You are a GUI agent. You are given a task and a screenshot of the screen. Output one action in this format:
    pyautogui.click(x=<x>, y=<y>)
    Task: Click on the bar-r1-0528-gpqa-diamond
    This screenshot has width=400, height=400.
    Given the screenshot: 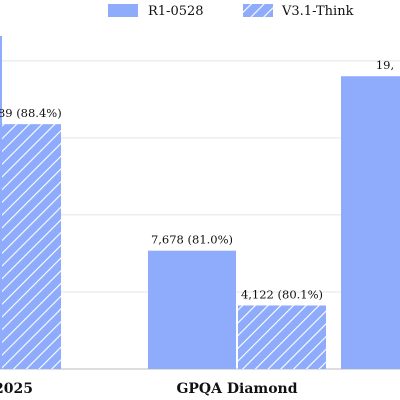 What is the action you would take?
    pyautogui.click(x=192, y=309)
    